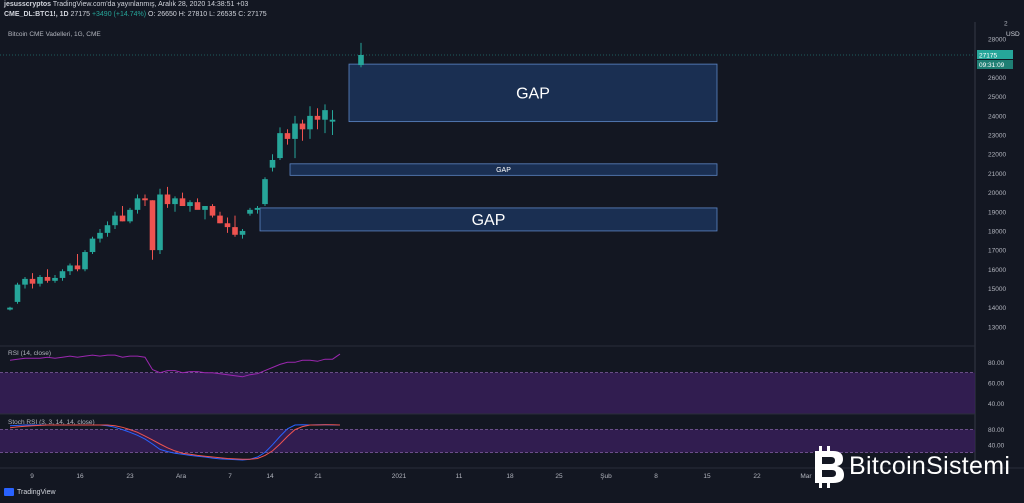 Image resolution: width=1024 pixels, height=503 pixels. What do you see at coordinates (487, 441) in the screenshot?
I see `stoch-band` at bounding box center [487, 441].